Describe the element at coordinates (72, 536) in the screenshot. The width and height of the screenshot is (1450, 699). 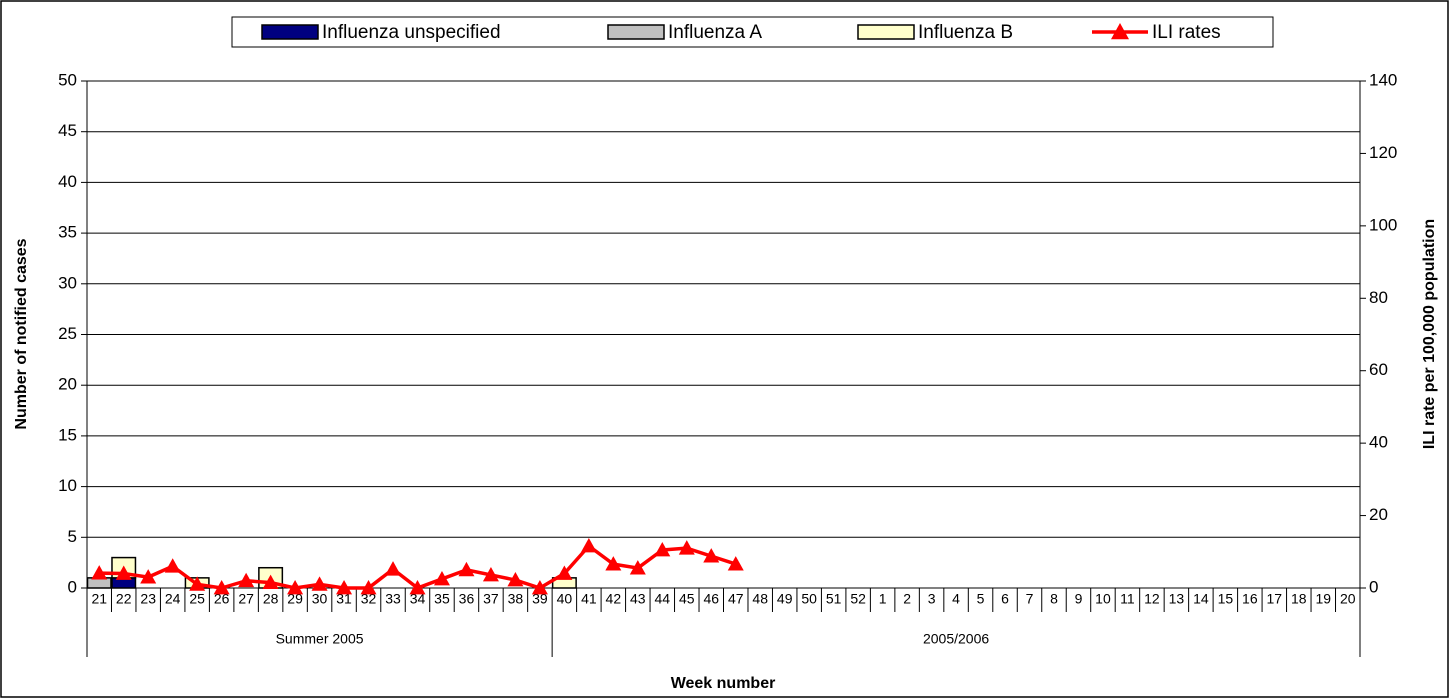
I see `y-tick-label: 5` at that location.